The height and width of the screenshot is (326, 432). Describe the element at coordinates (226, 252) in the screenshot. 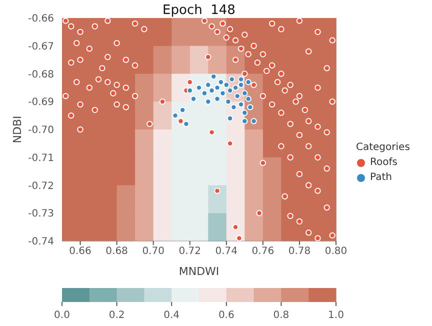

I see `x-tick-label: 0.74` at that location.